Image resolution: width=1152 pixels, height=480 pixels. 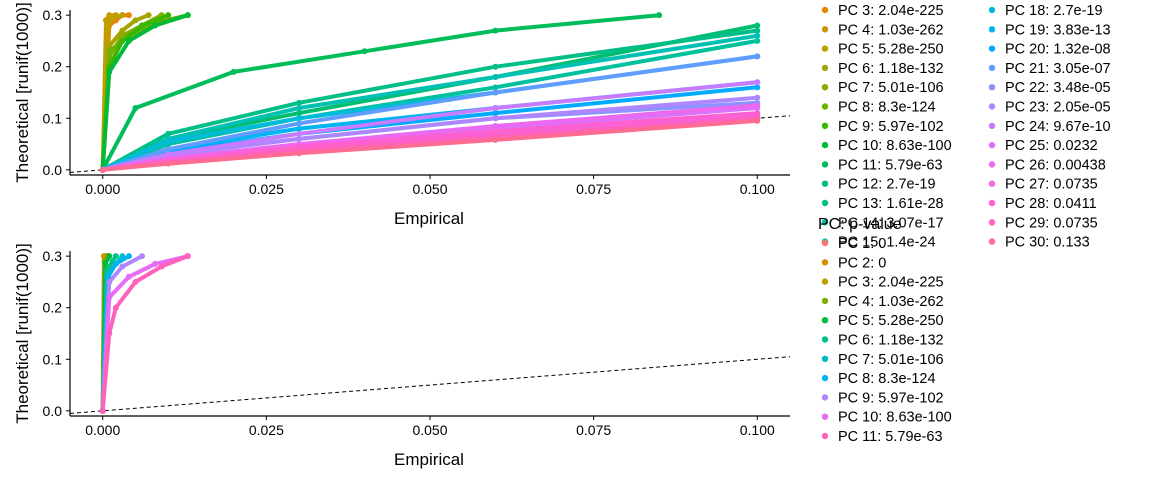 What do you see at coordinates (1058, 127) in the screenshot?
I see `legend-label: PC 24: 9.67e-10` at bounding box center [1058, 127].